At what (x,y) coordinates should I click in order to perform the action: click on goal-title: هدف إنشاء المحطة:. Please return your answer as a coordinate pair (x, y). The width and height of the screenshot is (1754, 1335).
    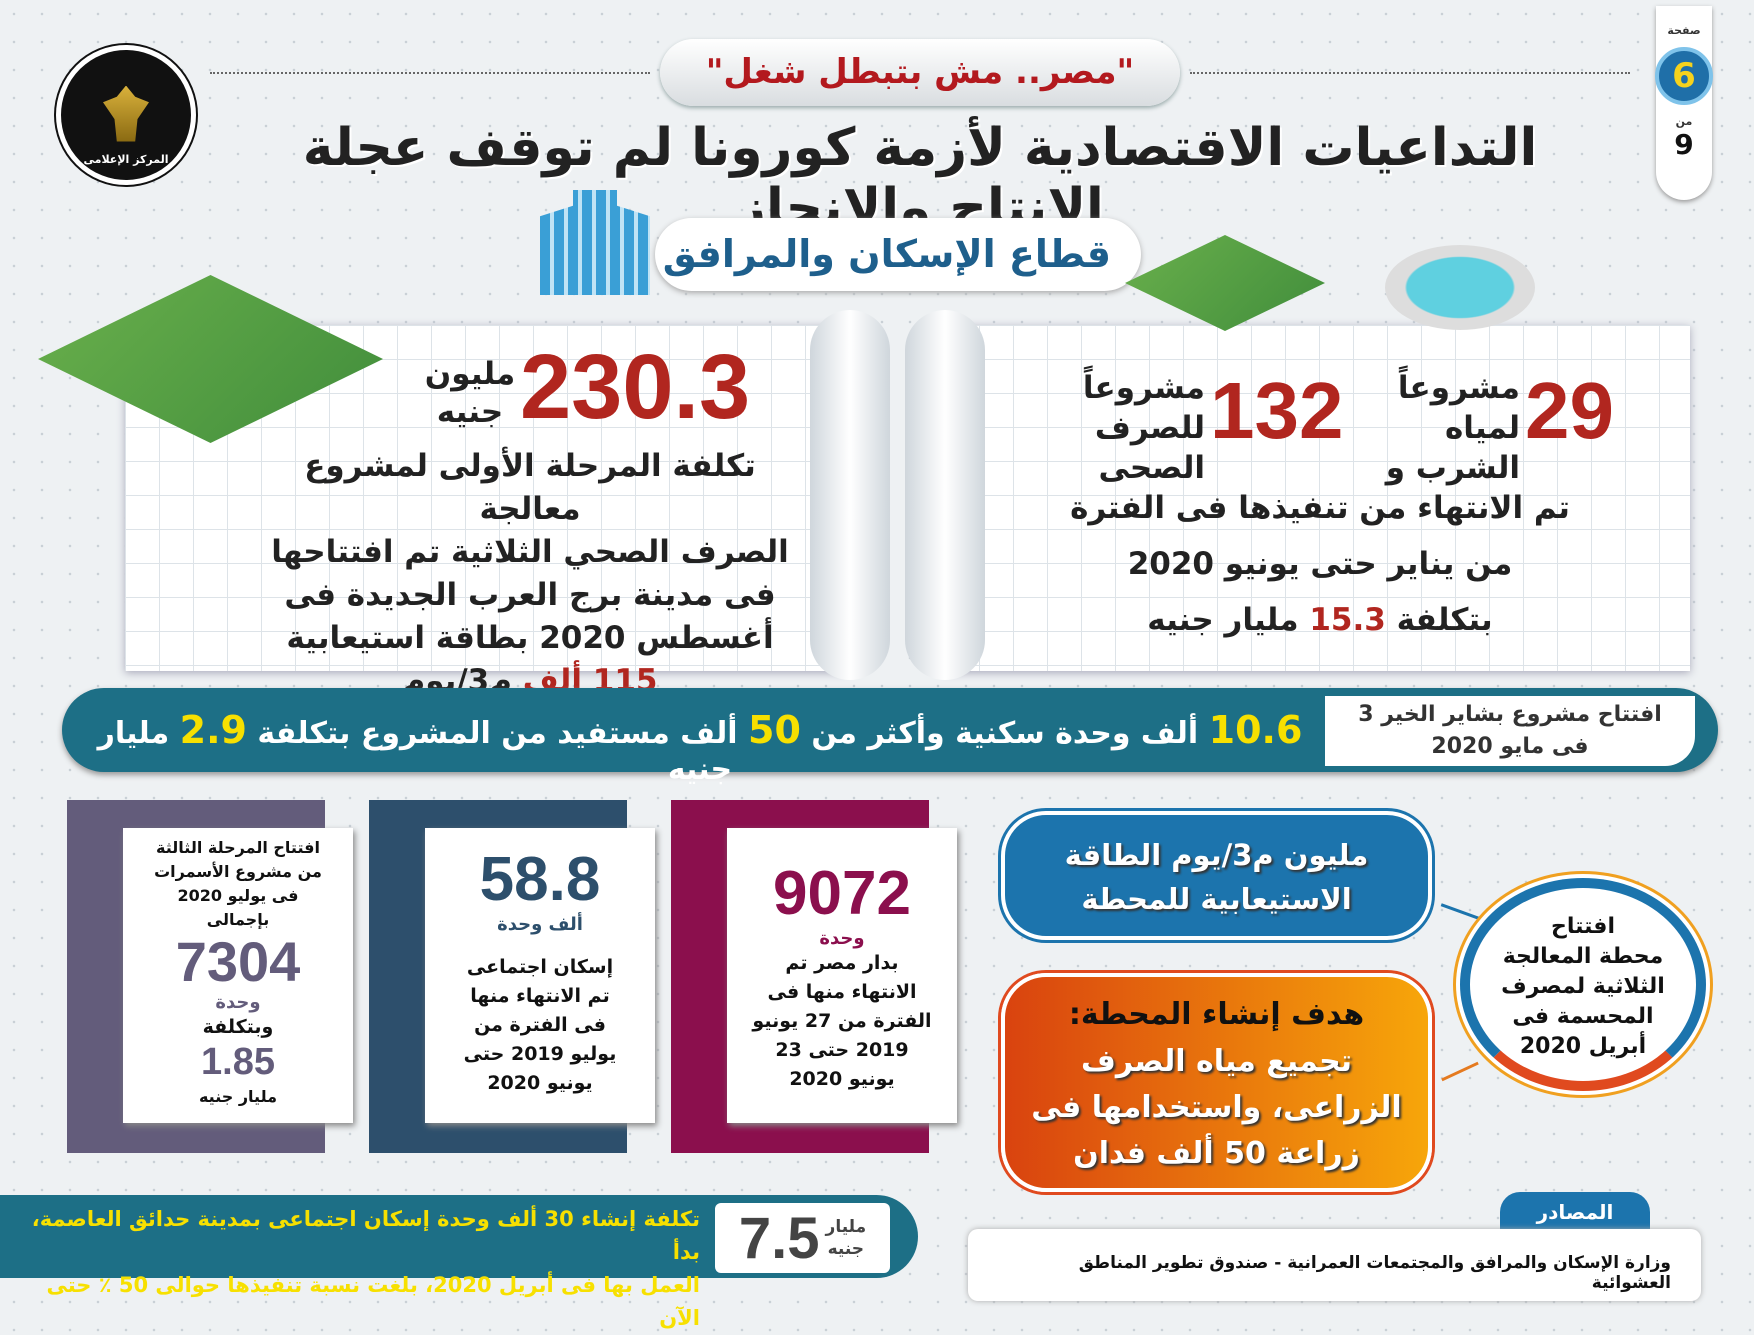
    Looking at the image, I should click on (1216, 1014).